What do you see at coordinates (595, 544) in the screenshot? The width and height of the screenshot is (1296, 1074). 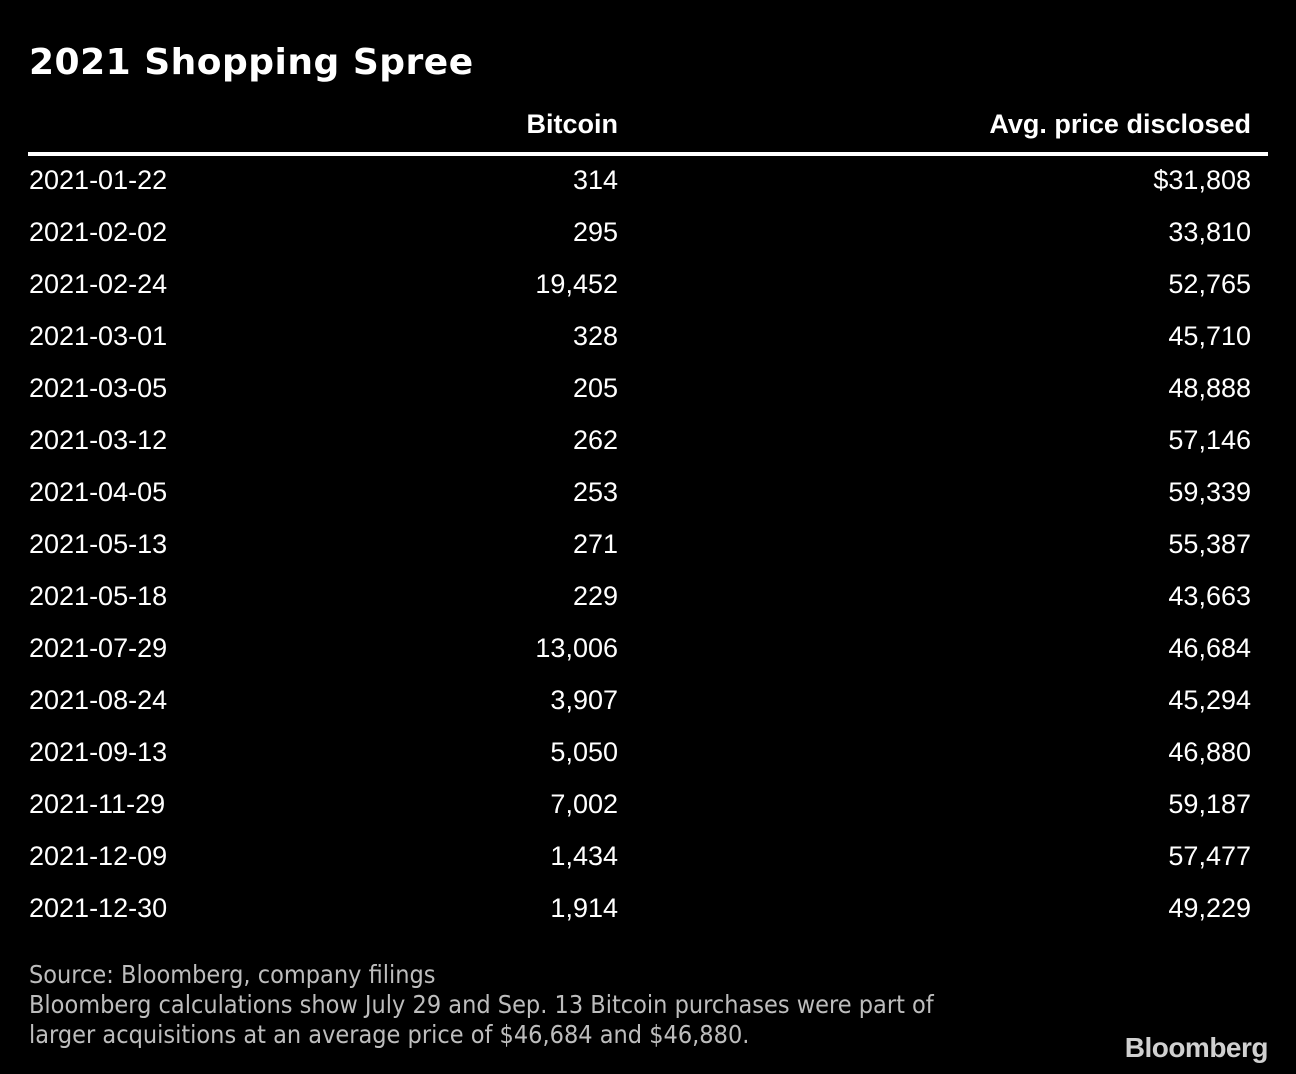 I see `bitcoin-cell: 271` at bounding box center [595, 544].